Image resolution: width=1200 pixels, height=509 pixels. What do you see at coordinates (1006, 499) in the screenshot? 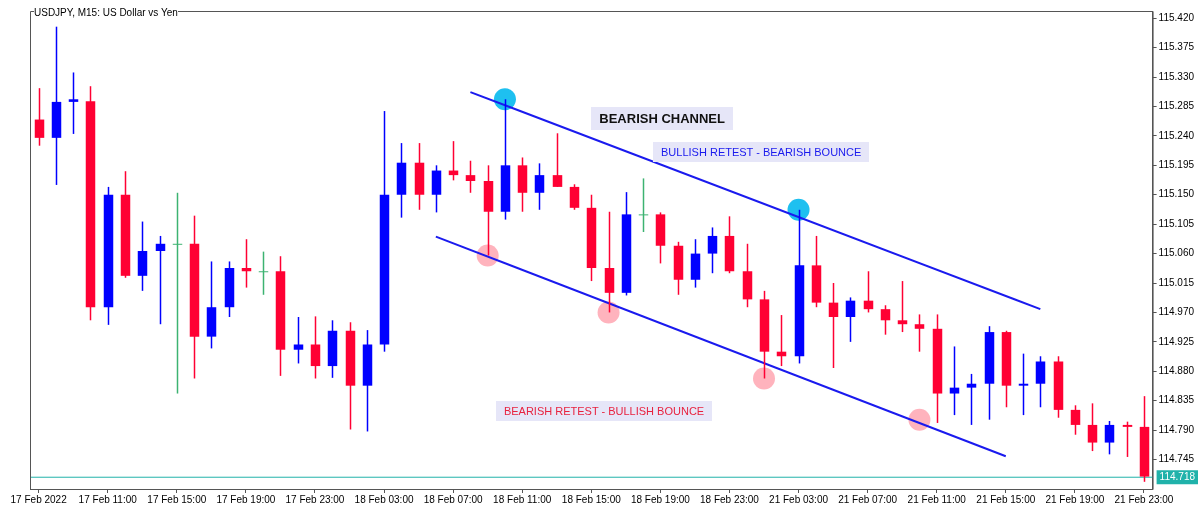
I see `x-tick-label: 21 Feb 15:00` at bounding box center [1006, 499].